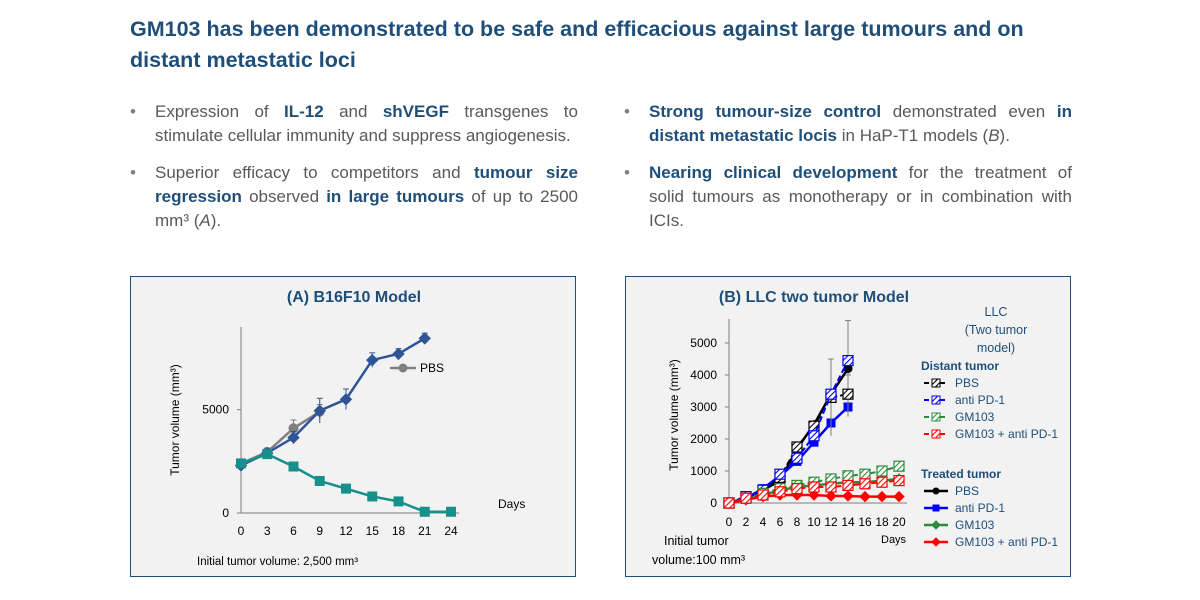 The height and width of the screenshot is (600, 1200). I want to click on chart-note: Initial tumor, so click(696, 541).